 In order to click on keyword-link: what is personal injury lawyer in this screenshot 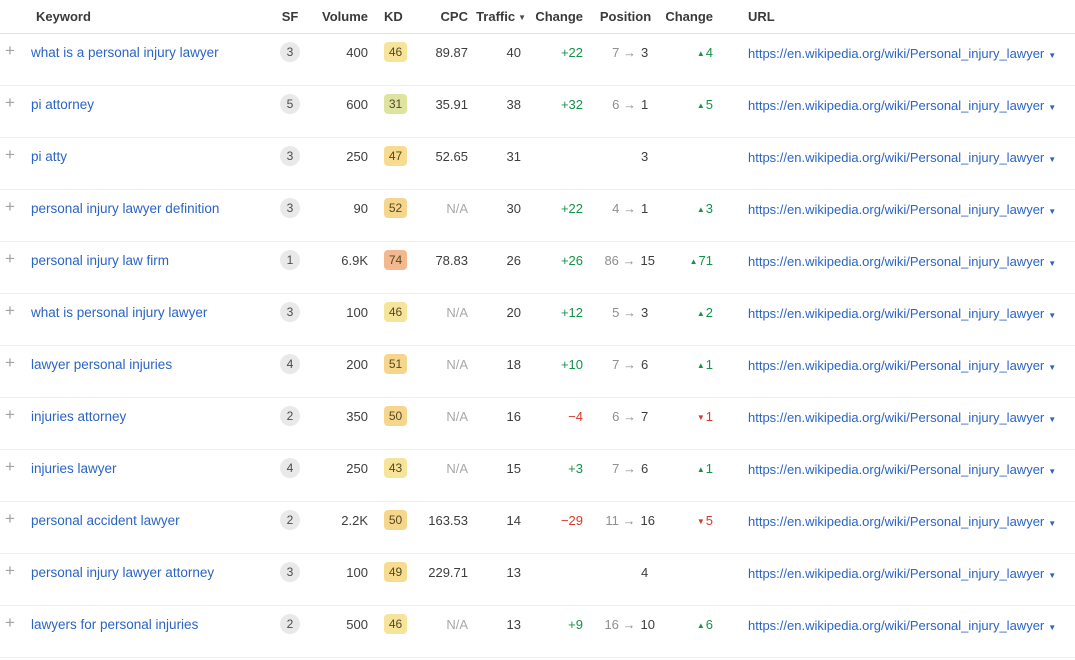, I will do `click(119, 312)`.